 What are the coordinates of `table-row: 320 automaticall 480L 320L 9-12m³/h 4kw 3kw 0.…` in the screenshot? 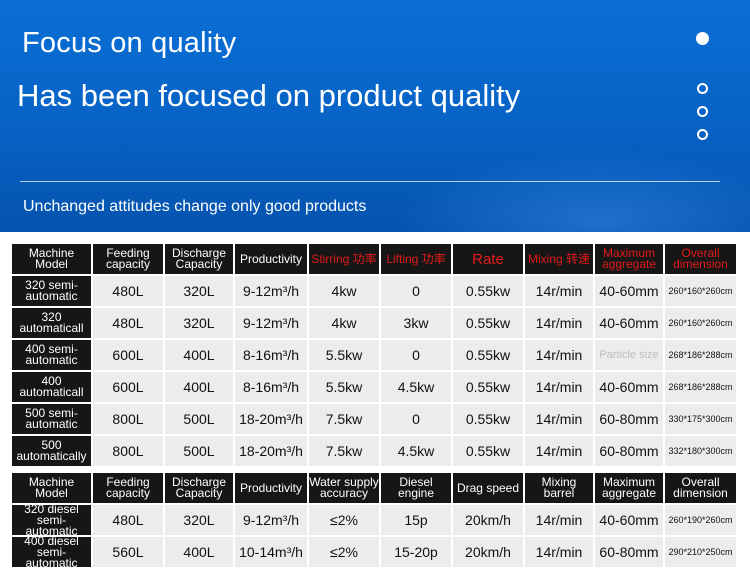 It's located at (375, 323).